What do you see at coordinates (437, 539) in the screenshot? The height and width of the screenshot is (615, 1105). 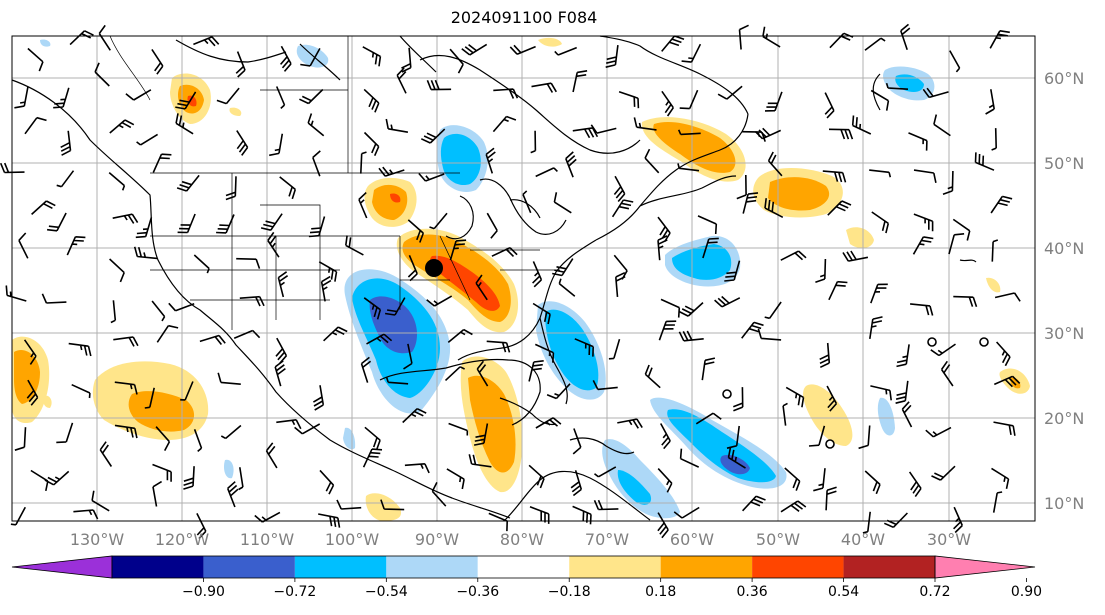 I see `longitude-label: 90°W` at bounding box center [437, 539].